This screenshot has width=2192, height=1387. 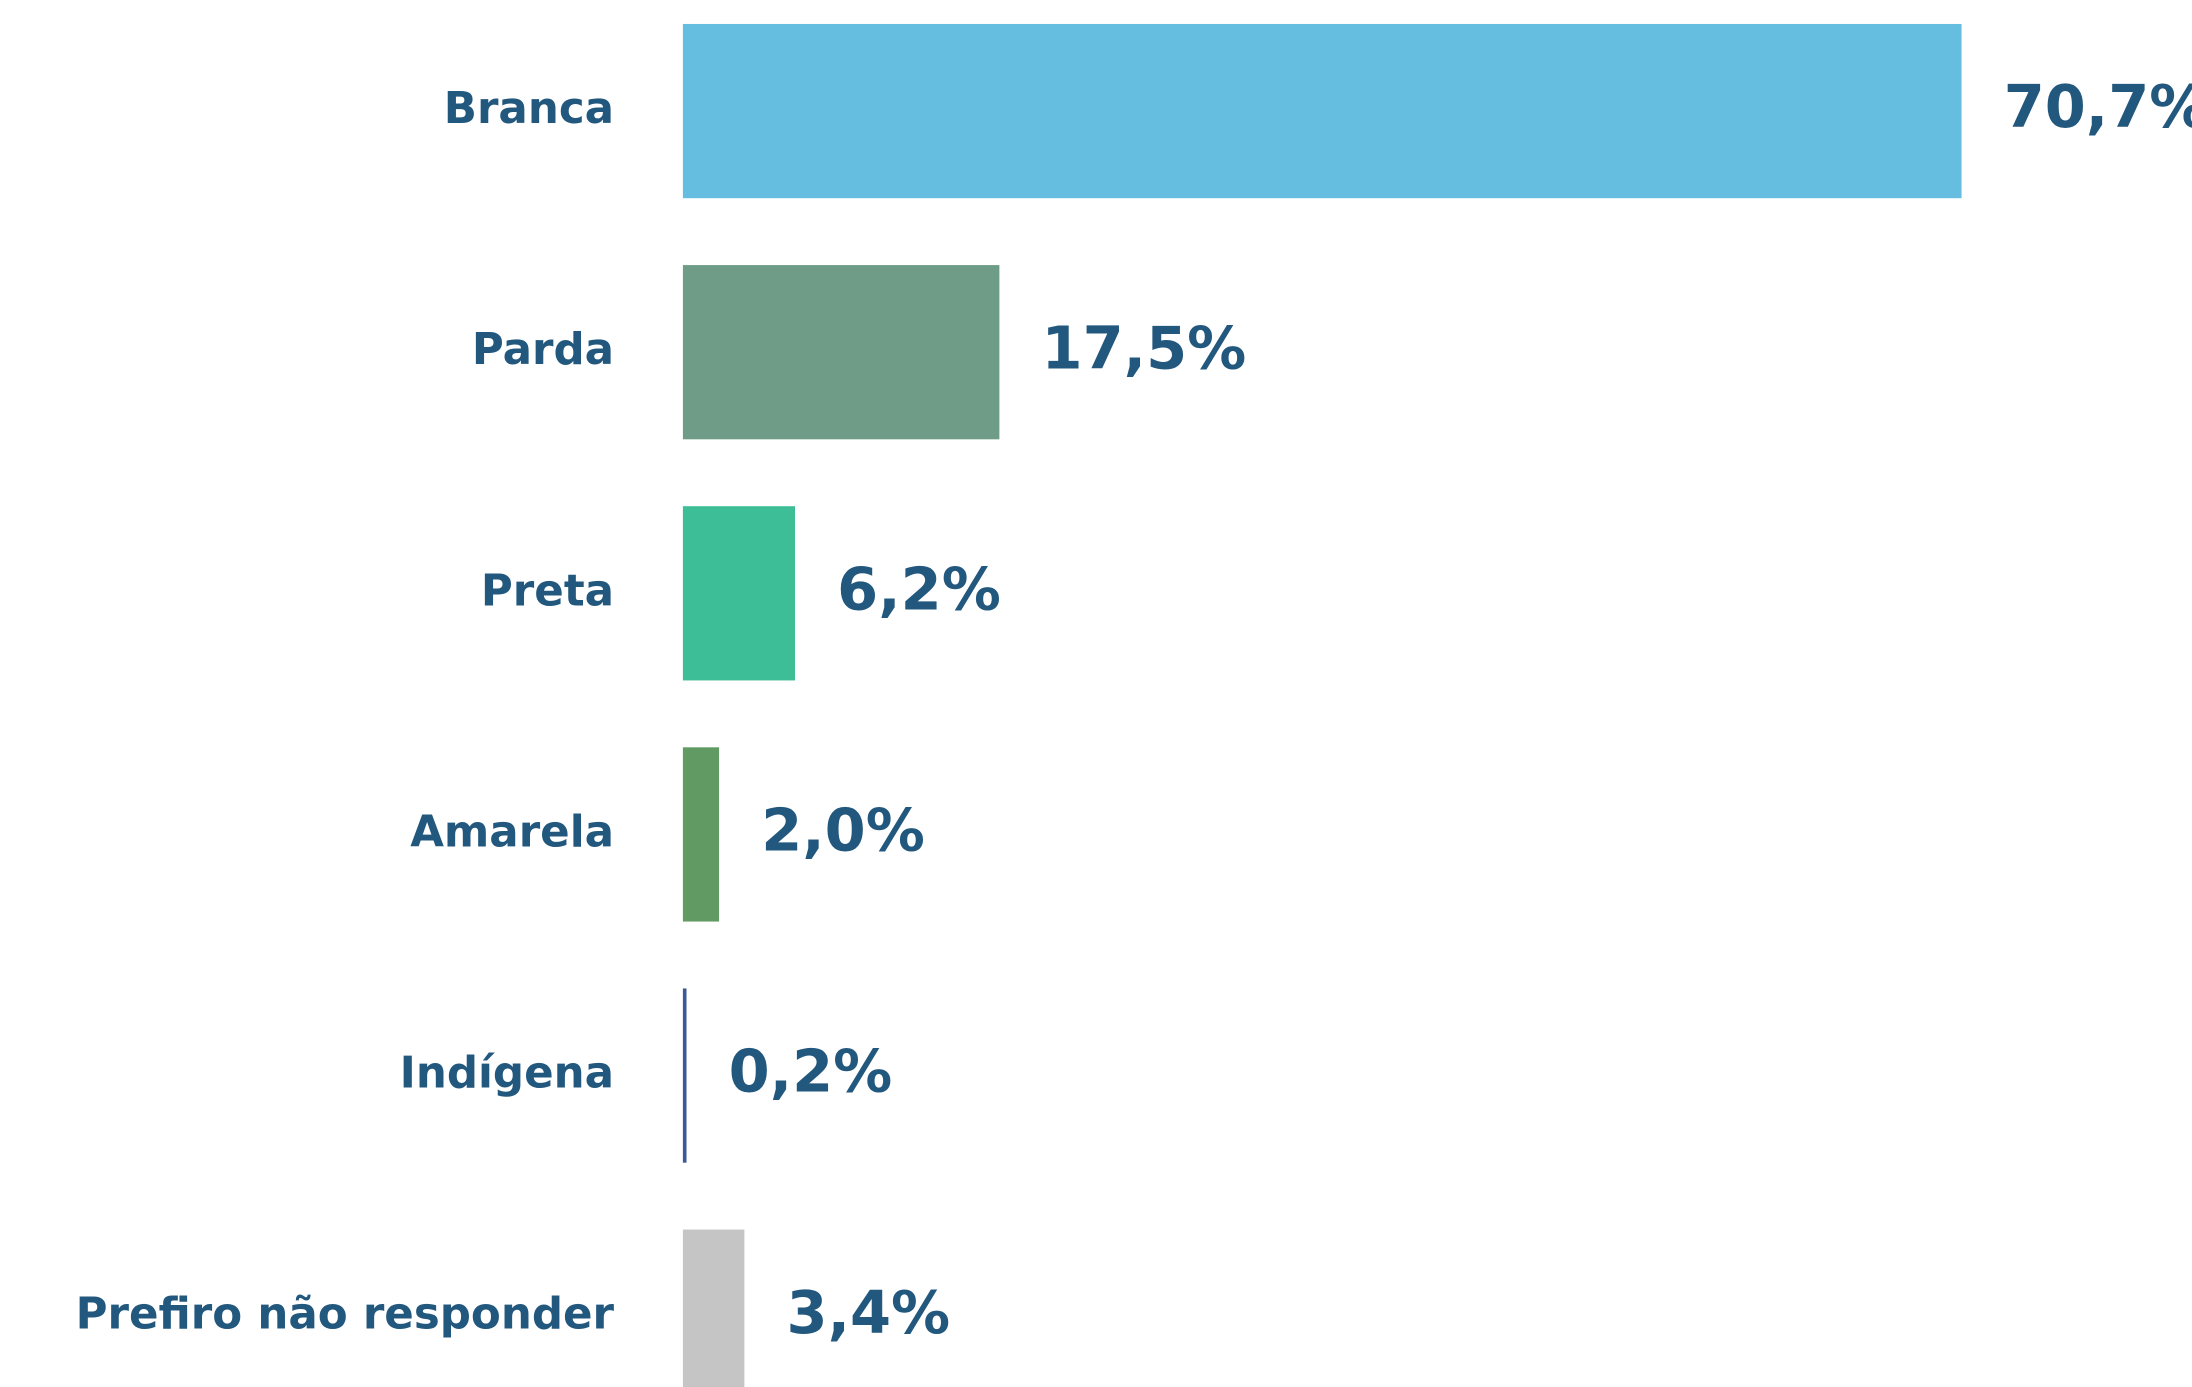 What do you see at coordinates (529, 109) in the screenshot?
I see `category-label: Branca` at bounding box center [529, 109].